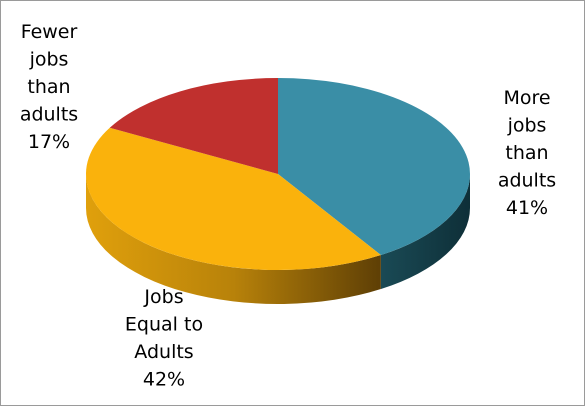 This screenshot has height=406, width=585. I want to click on data-label-more-jobs: More jobs than adults 41%, so click(527, 153).